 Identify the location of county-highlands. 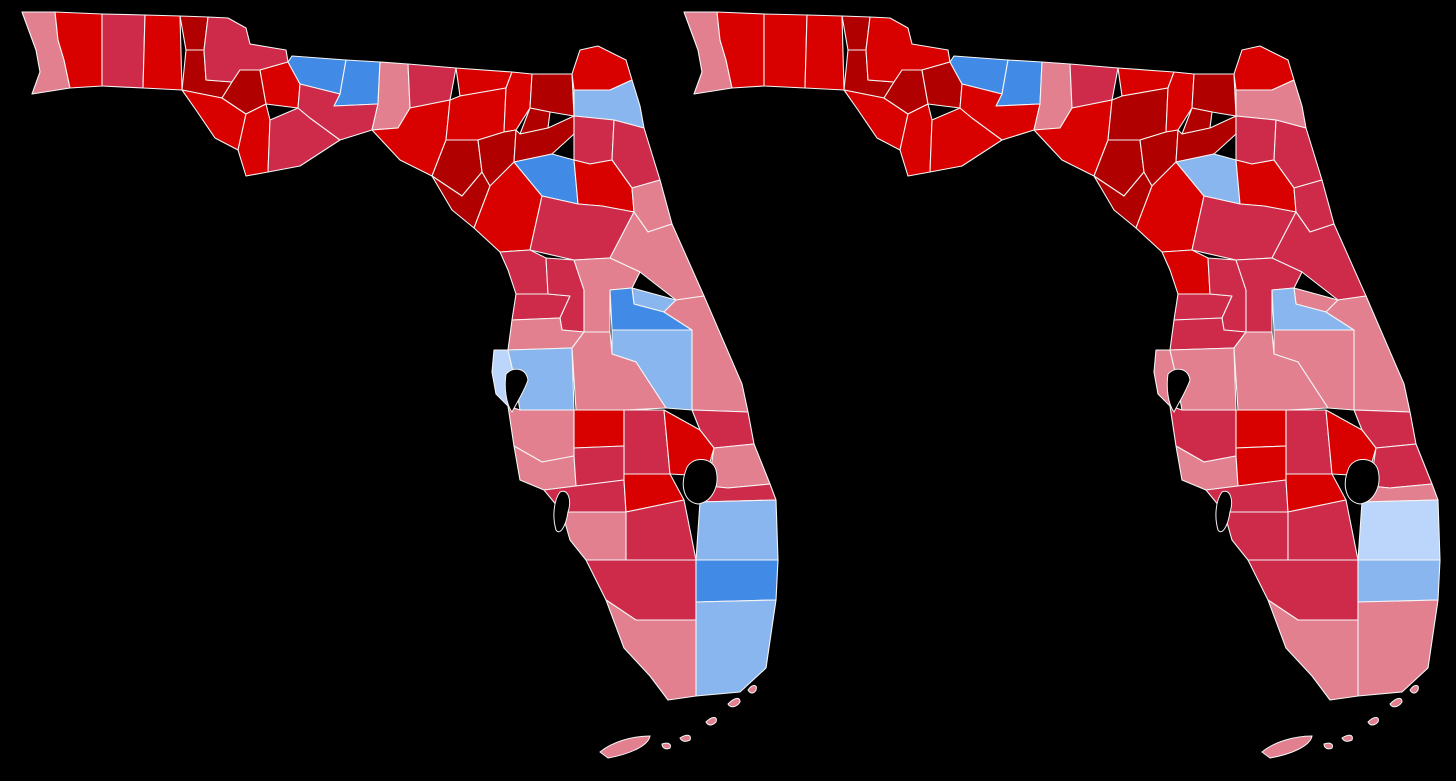
(1309, 442).